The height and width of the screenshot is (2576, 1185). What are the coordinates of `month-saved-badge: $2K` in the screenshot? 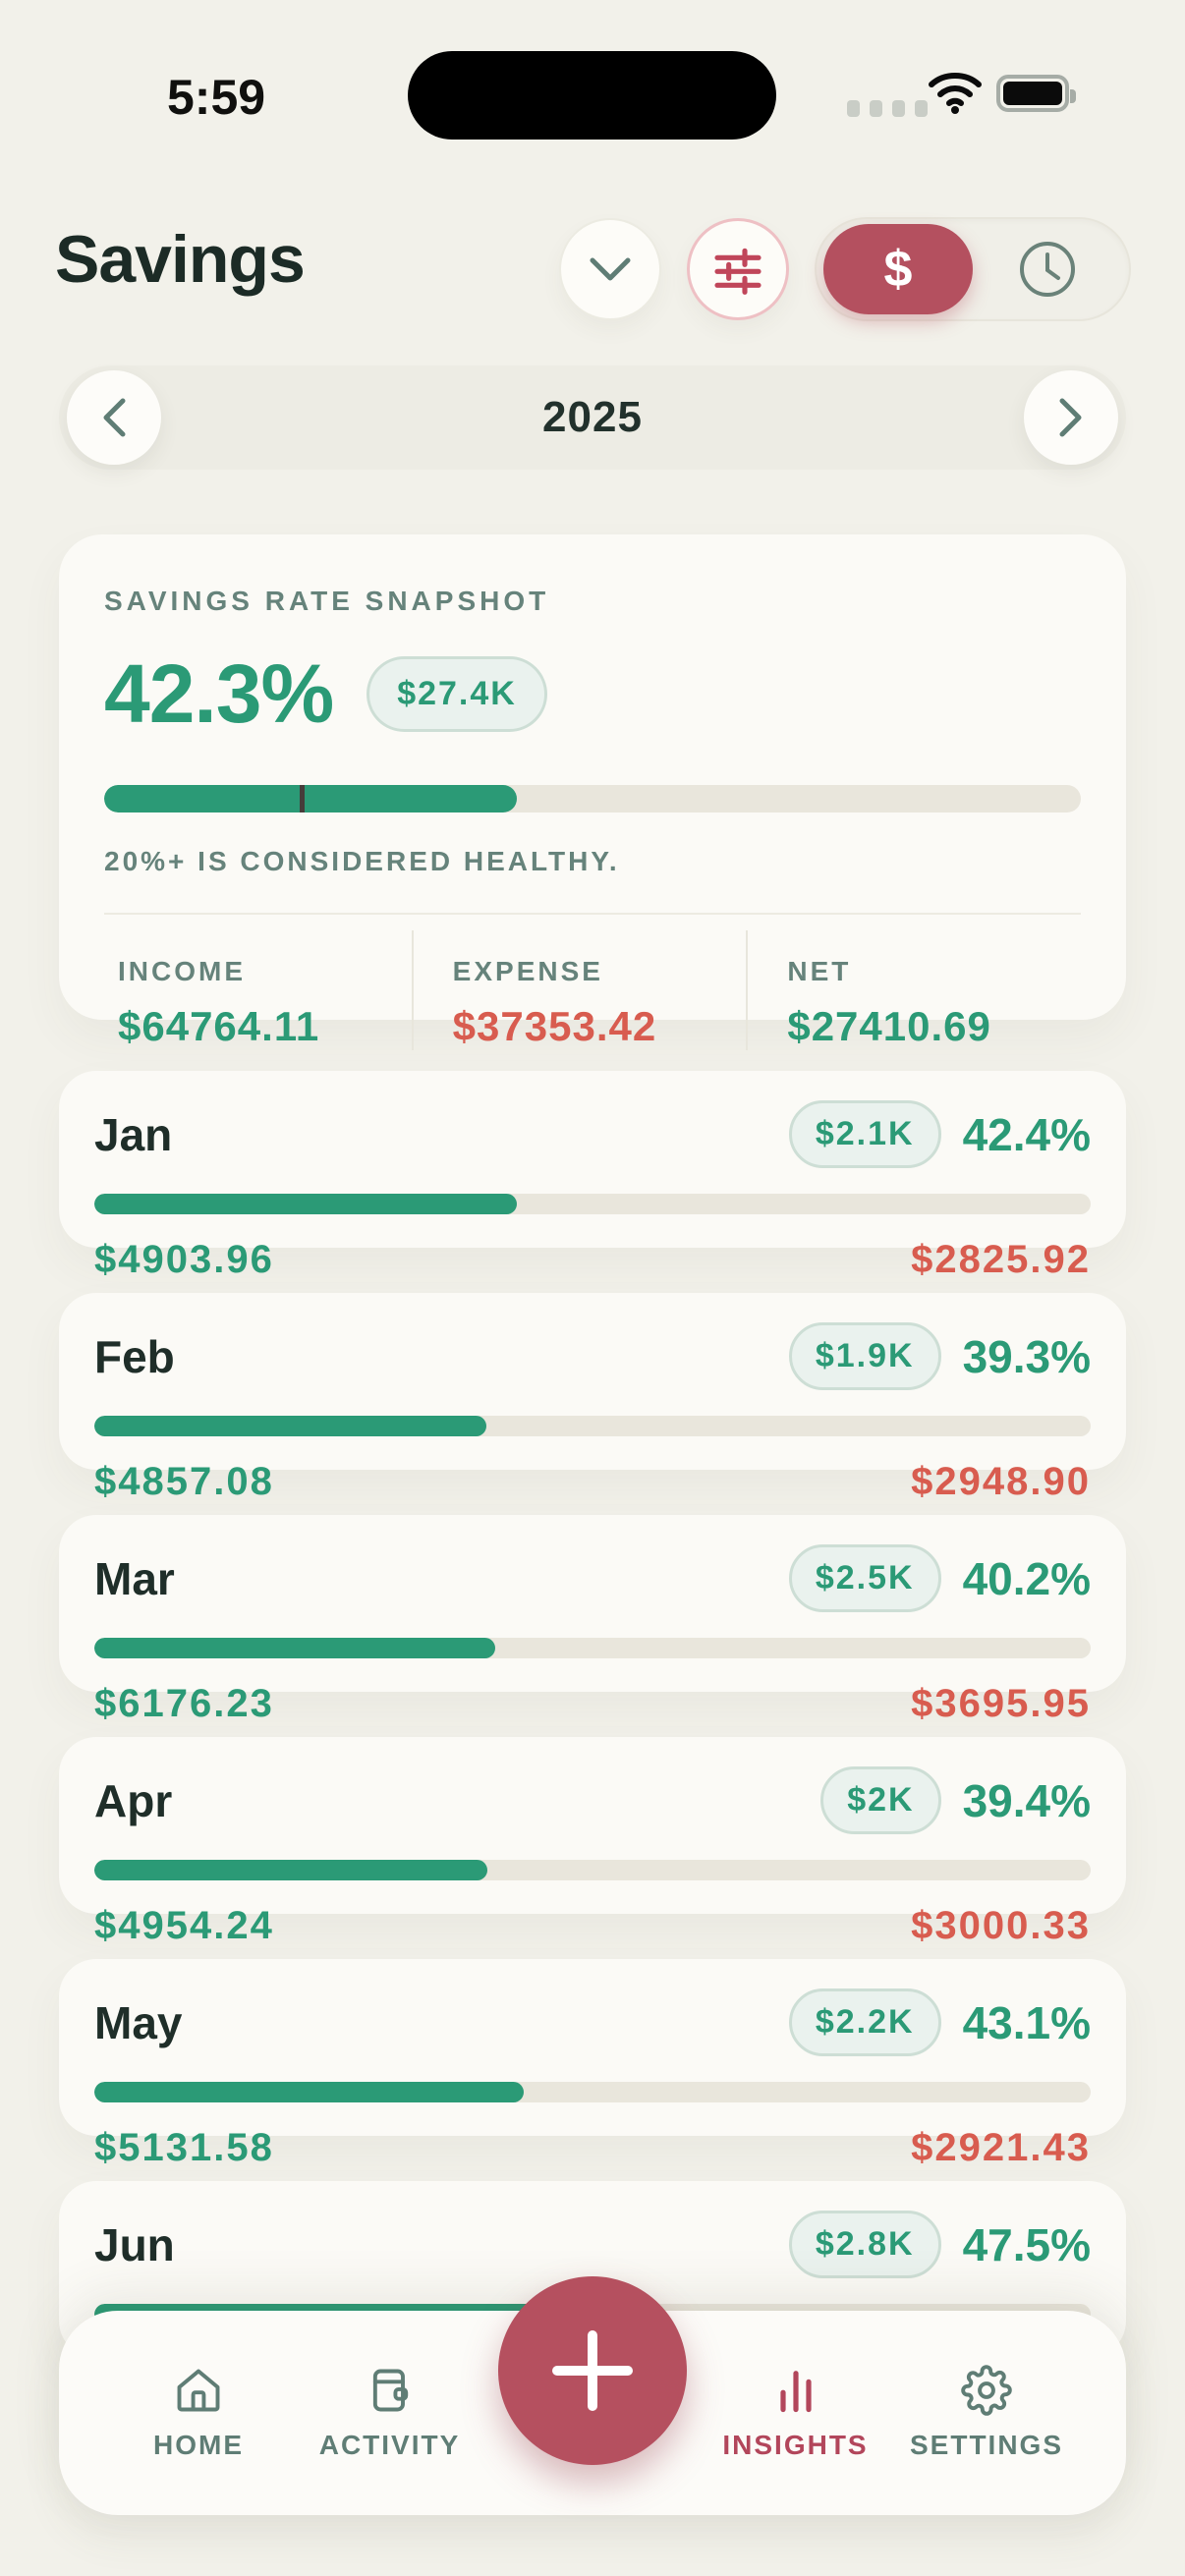 It's located at (881, 1800).